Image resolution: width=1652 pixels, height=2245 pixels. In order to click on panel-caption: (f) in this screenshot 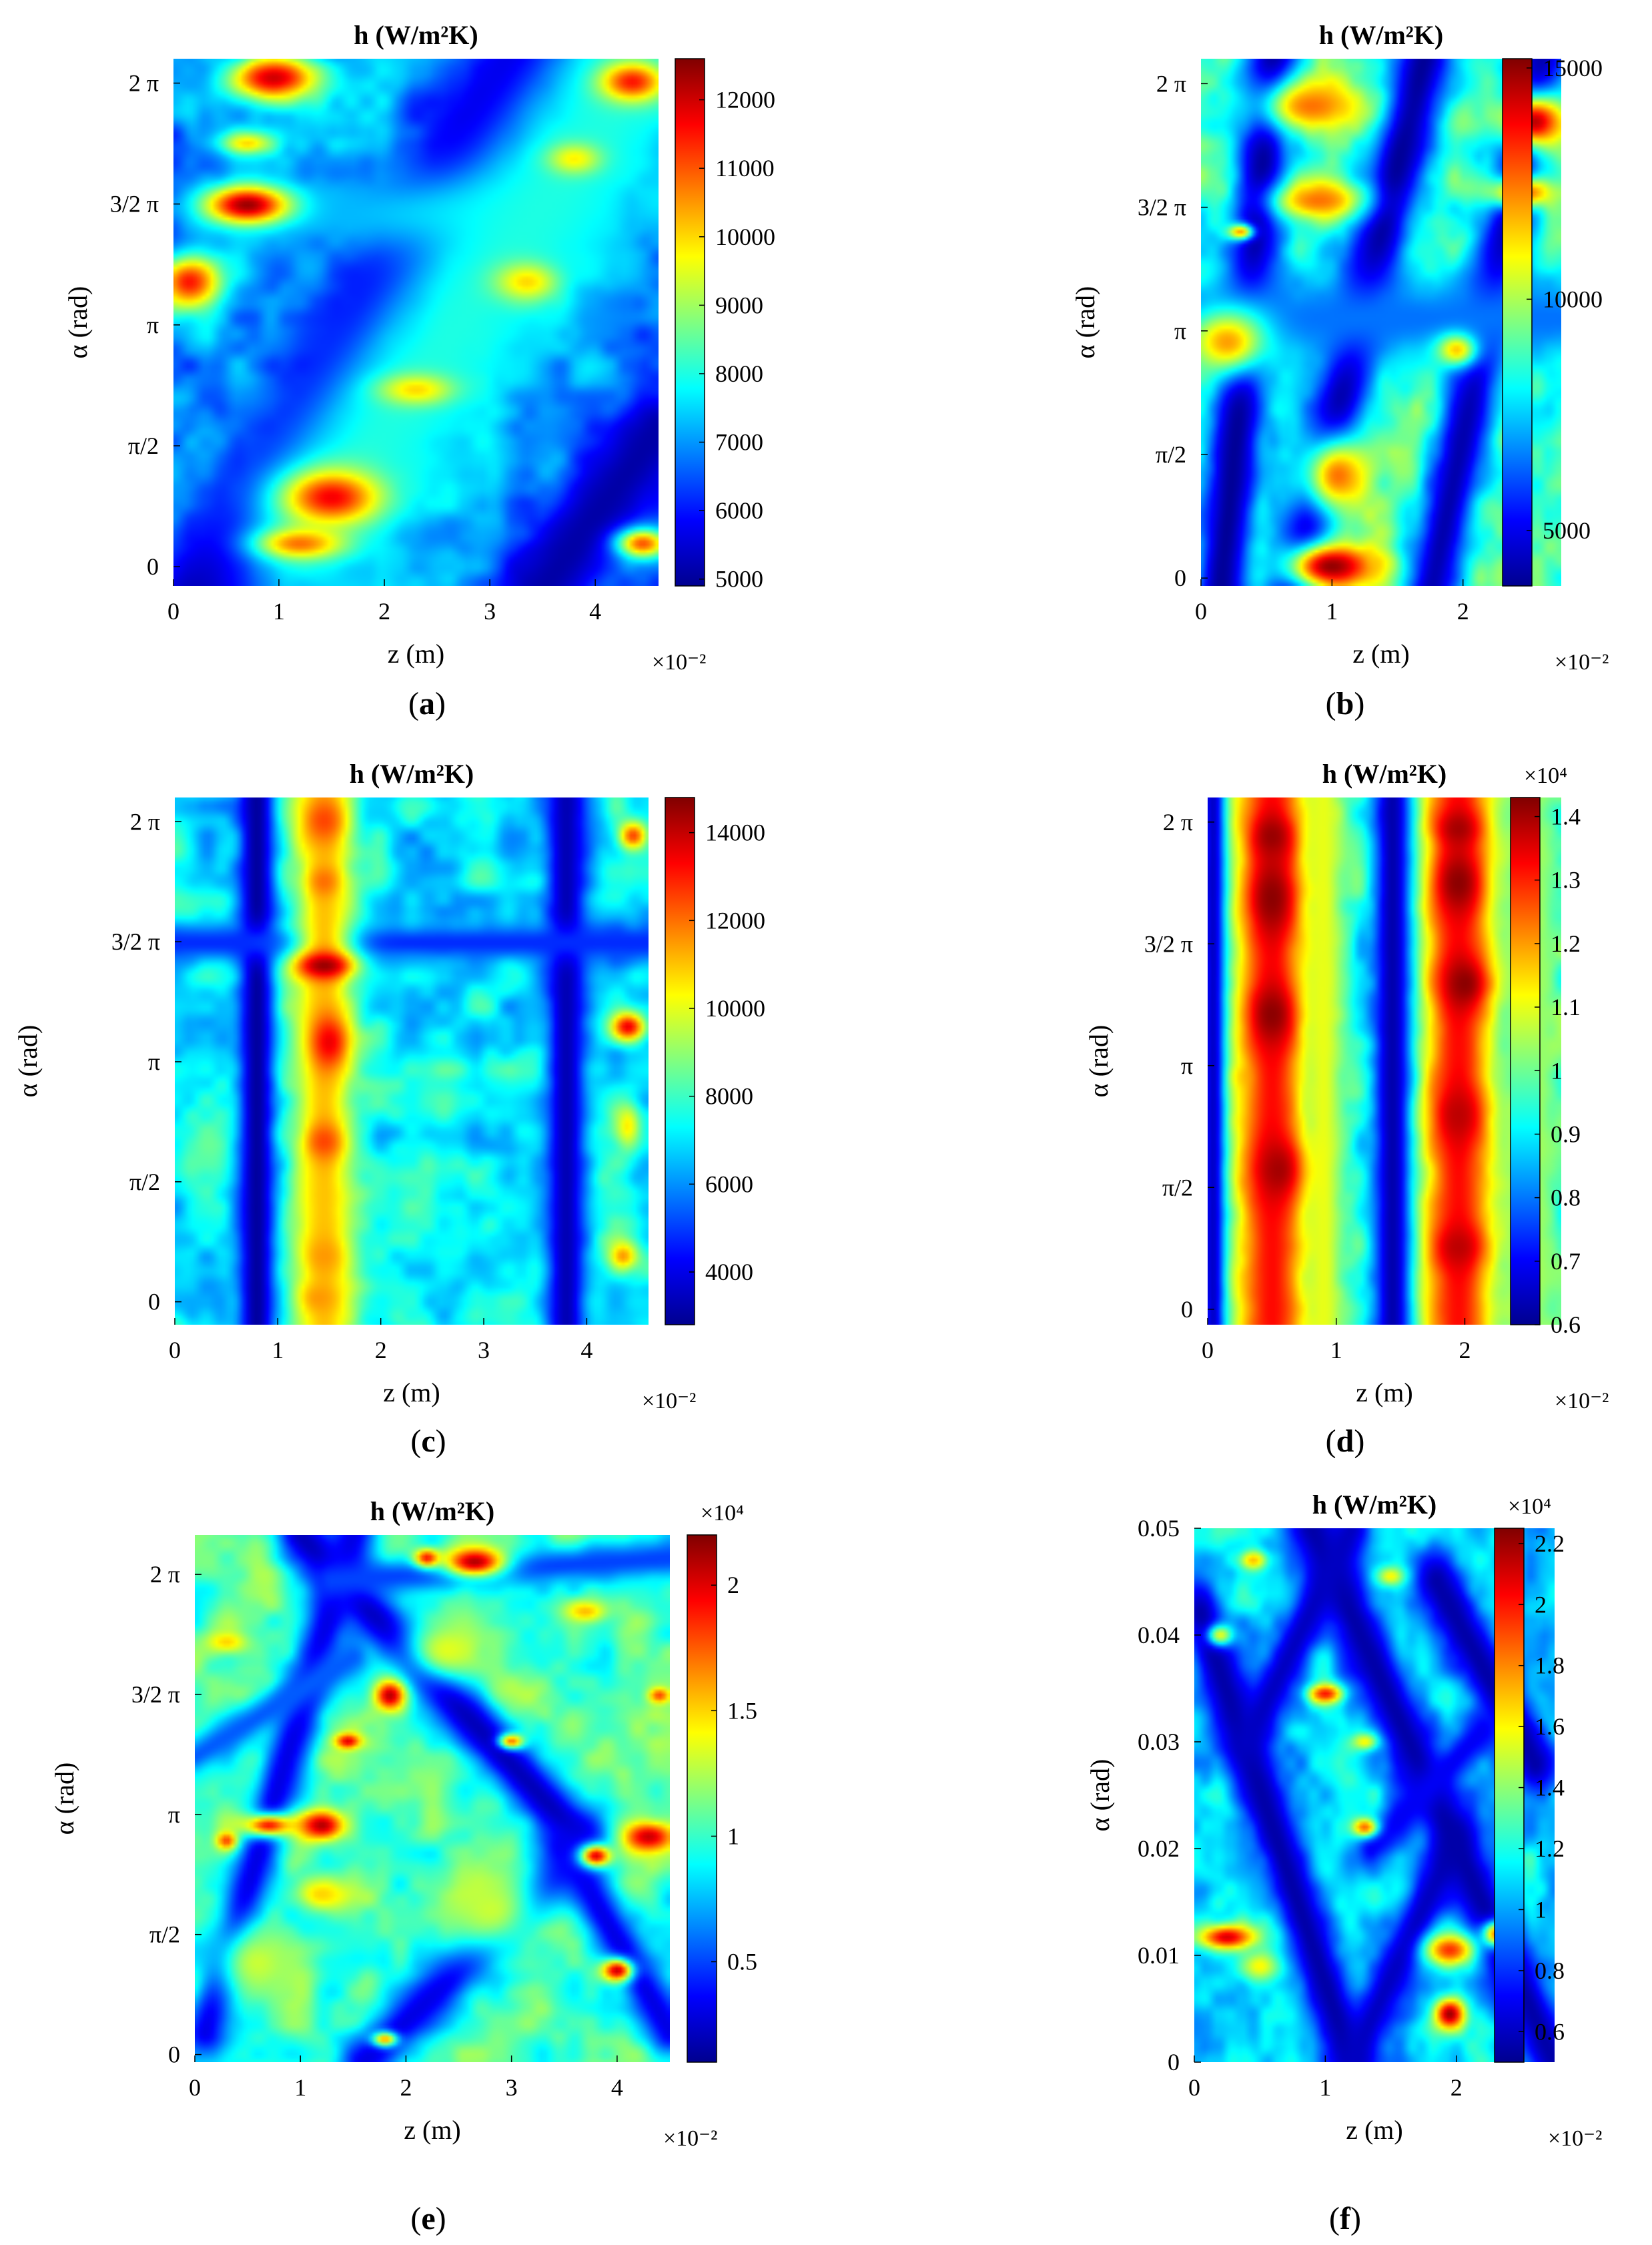, I will do `click(1345, 2218)`.